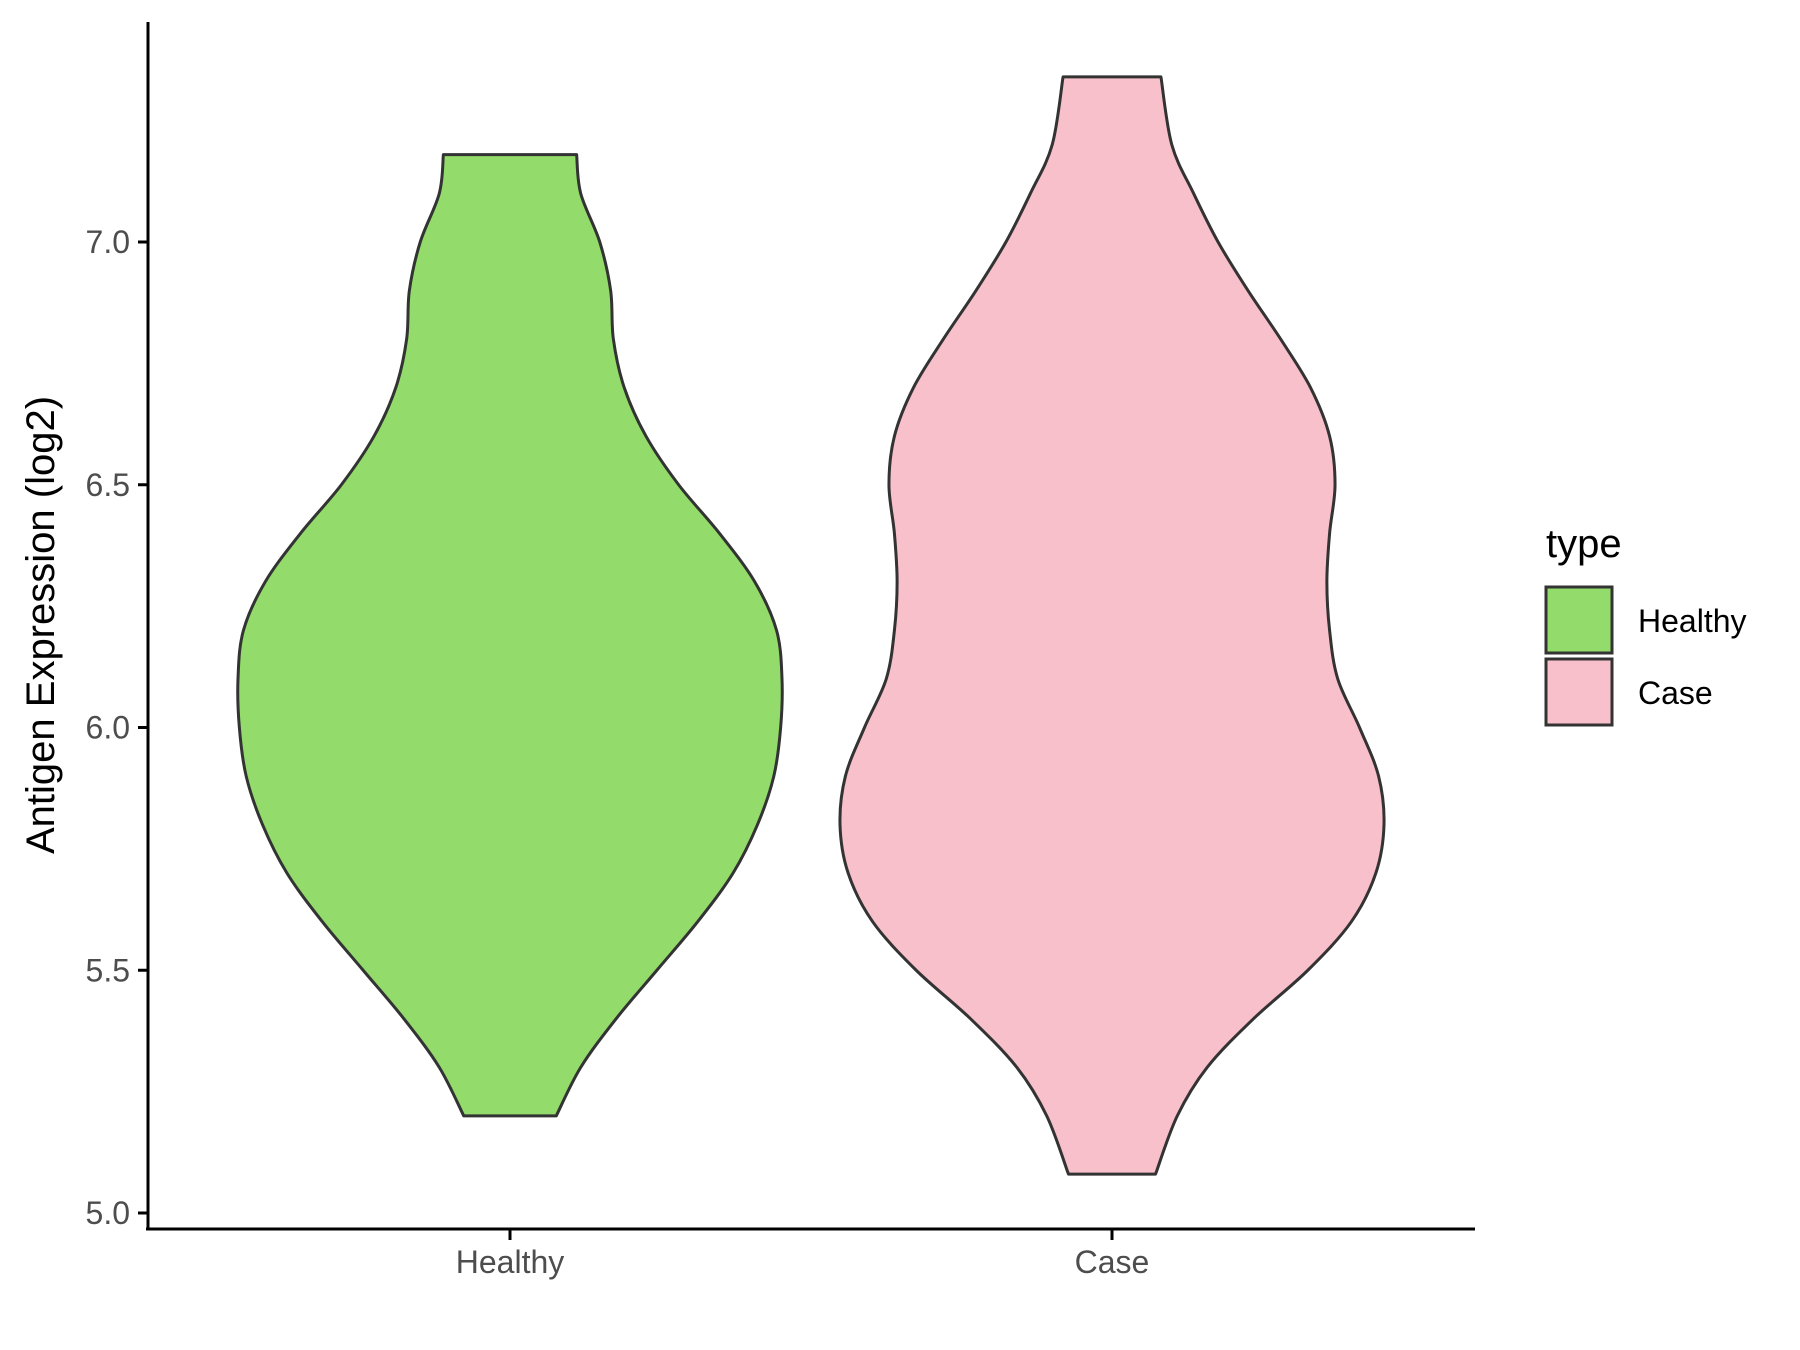 This screenshot has height=1350, width=1800. I want to click on legend-swatch-healthy, so click(1579, 620).